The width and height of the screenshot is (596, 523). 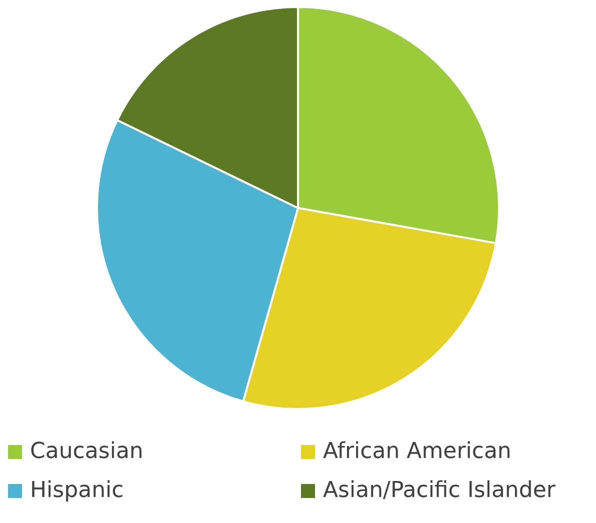 What do you see at coordinates (87, 451) in the screenshot?
I see `legend-label: Caucasian` at bounding box center [87, 451].